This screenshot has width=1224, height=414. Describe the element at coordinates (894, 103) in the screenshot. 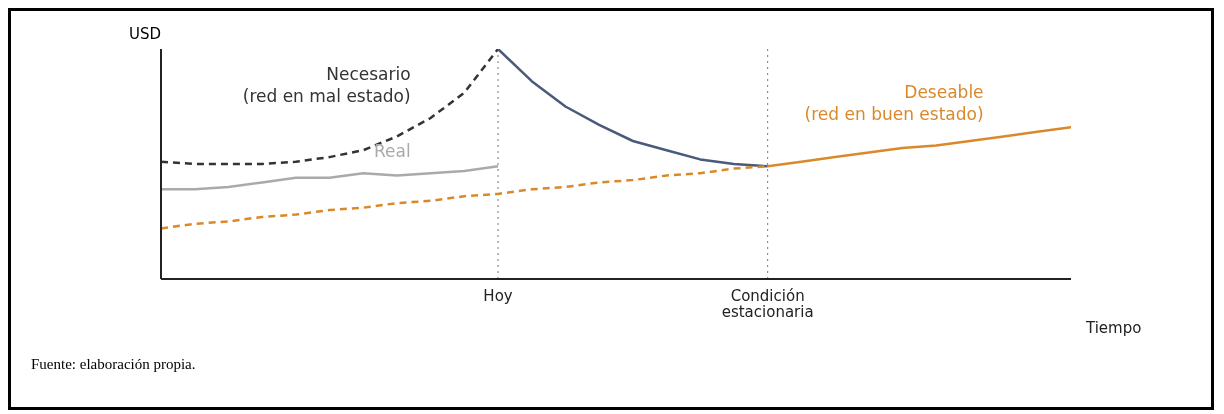

I see `series-label: Deseable (red en buen estado)` at that location.